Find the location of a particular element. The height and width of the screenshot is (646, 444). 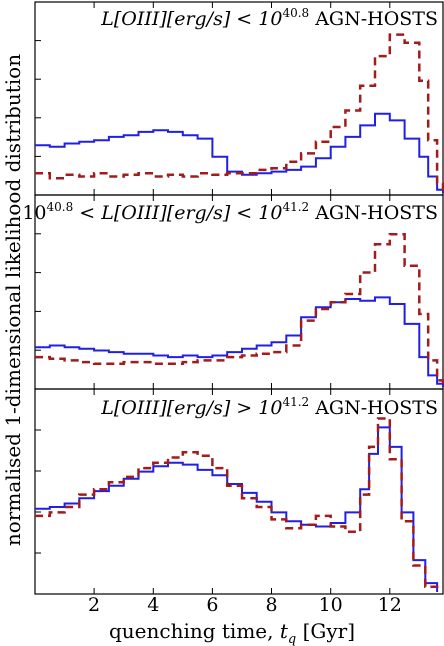

panel-1-solid-series is located at coordinates (239, 341).